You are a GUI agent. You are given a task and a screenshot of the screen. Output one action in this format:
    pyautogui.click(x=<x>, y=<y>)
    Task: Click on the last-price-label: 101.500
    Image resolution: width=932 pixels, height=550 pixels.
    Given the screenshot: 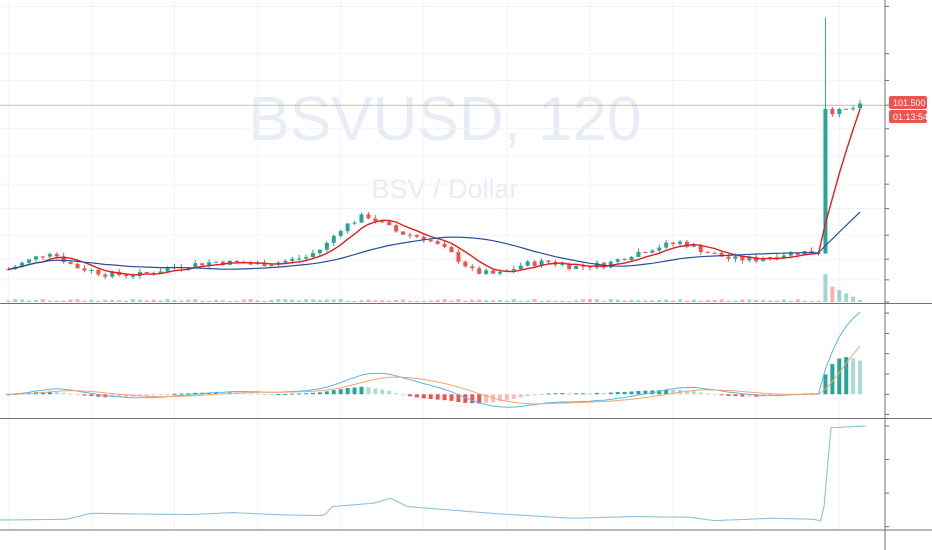 What is the action you would take?
    pyautogui.click(x=909, y=103)
    